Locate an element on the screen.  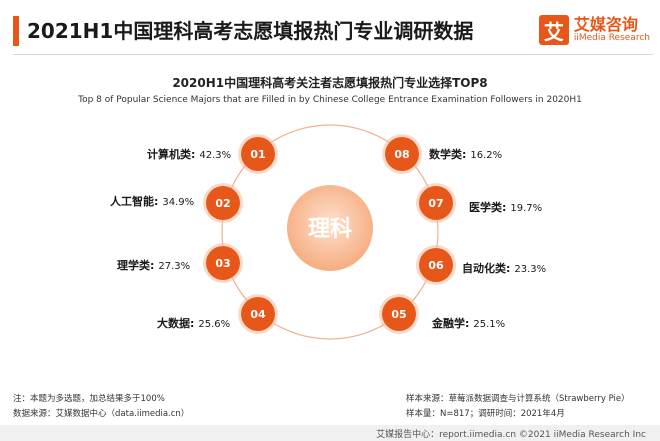
logo-text: 艾媒咨询 iiMedia Research is located at coordinates (611, 28).